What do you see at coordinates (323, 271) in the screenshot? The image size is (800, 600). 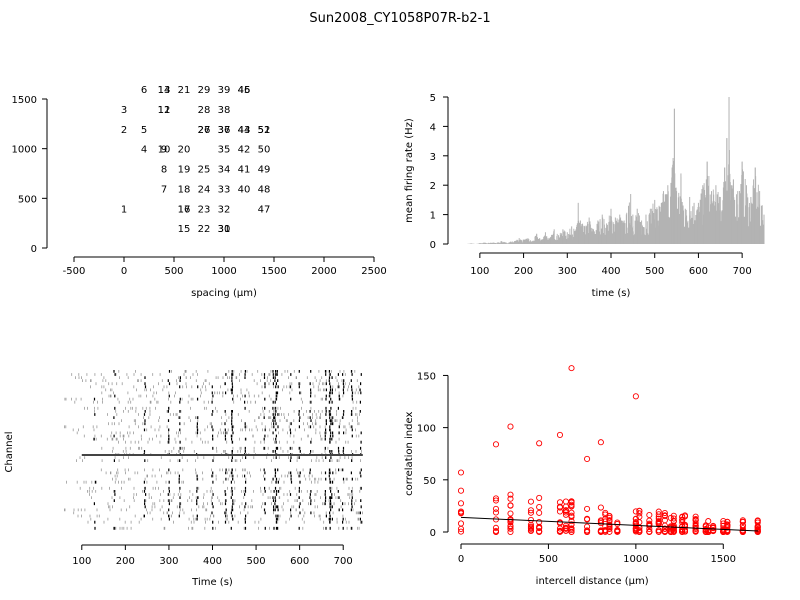 I see `x-tick-label: 2000` at bounding box center [323, 271].